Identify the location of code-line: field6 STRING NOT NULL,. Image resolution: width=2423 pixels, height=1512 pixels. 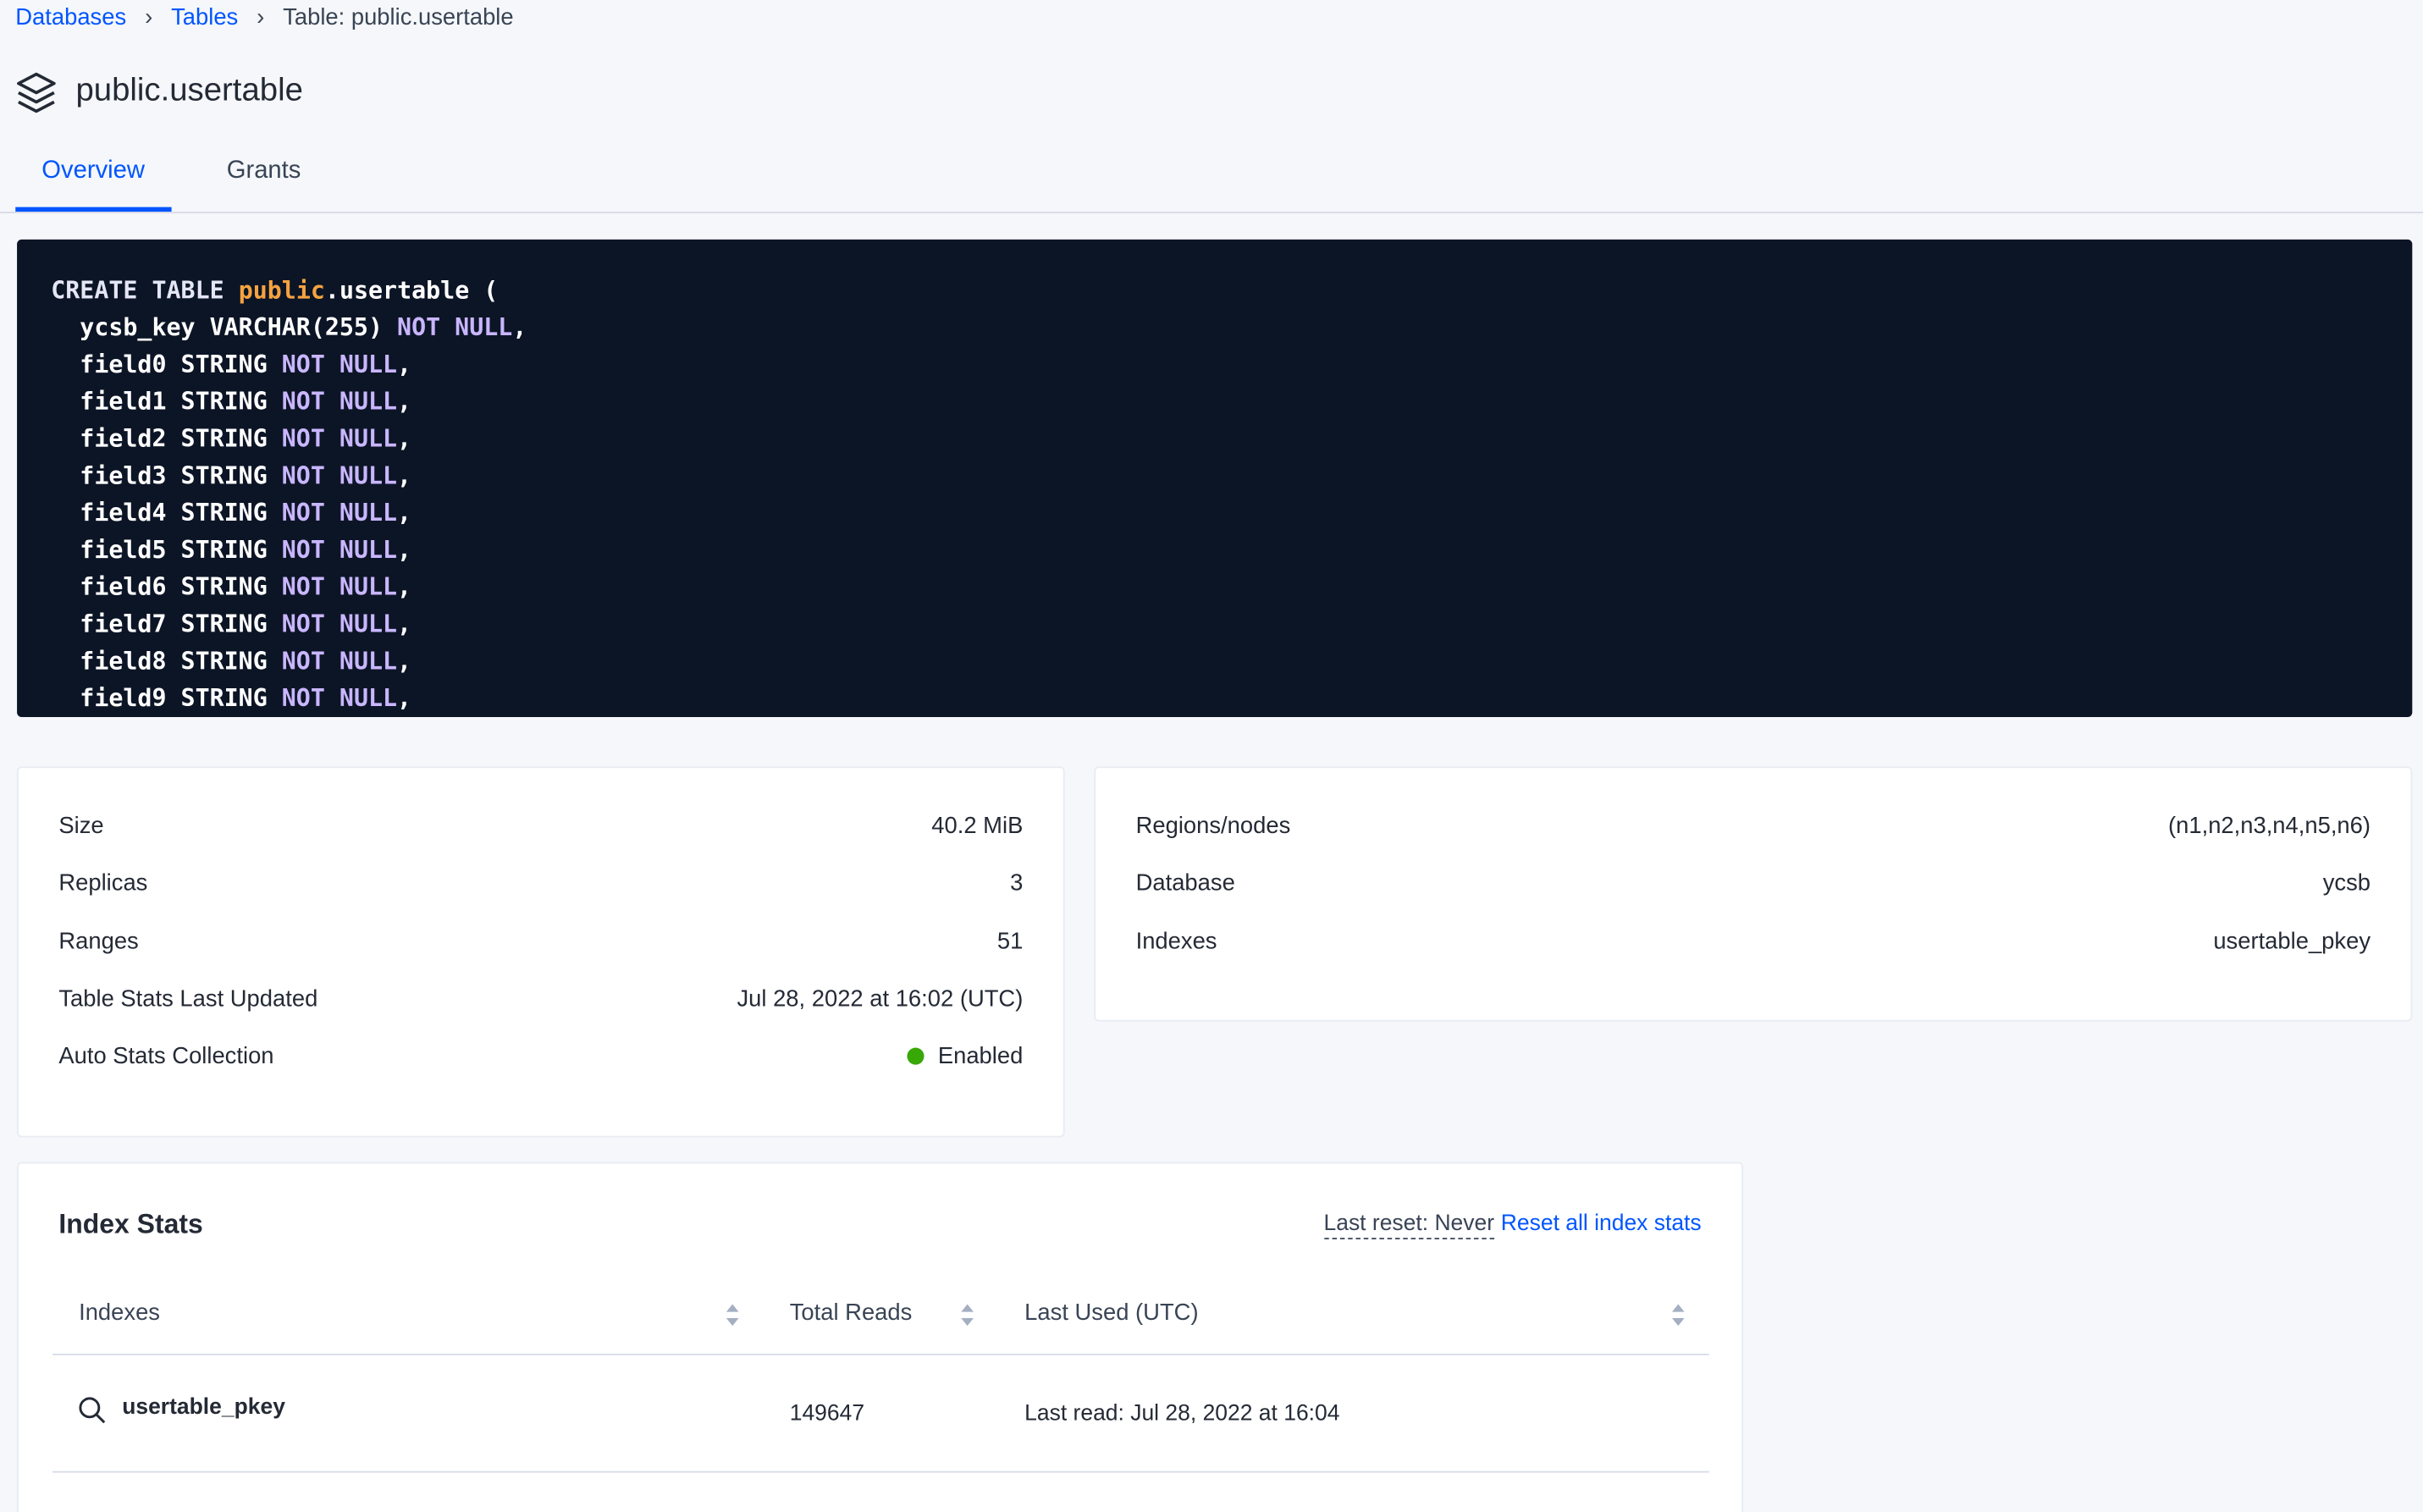
(1231, 587).